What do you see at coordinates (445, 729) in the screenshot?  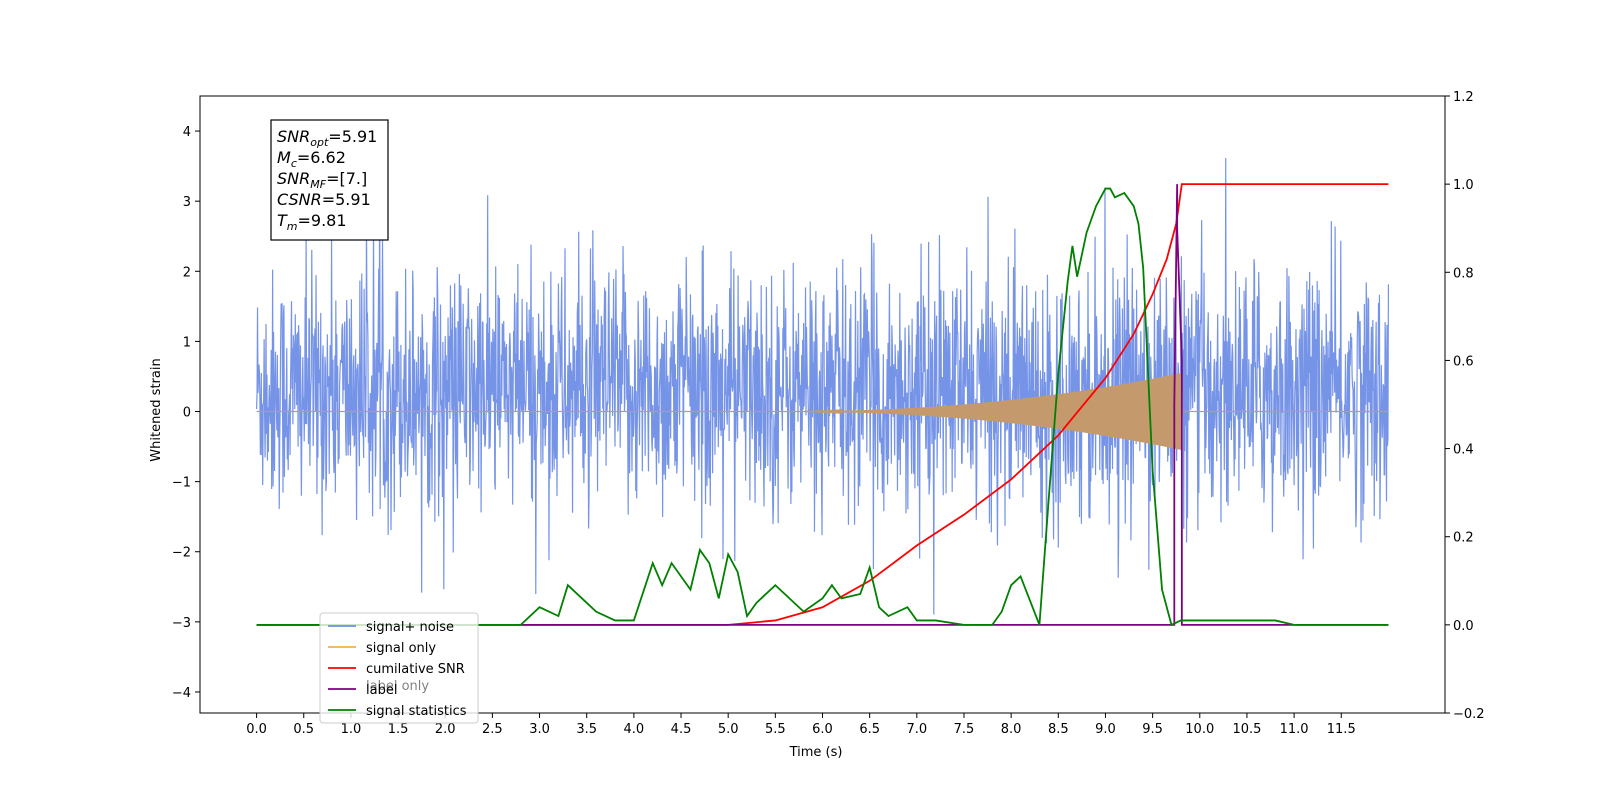 I see `x-tick-label: 2.0` at bounding box center [445, 729].